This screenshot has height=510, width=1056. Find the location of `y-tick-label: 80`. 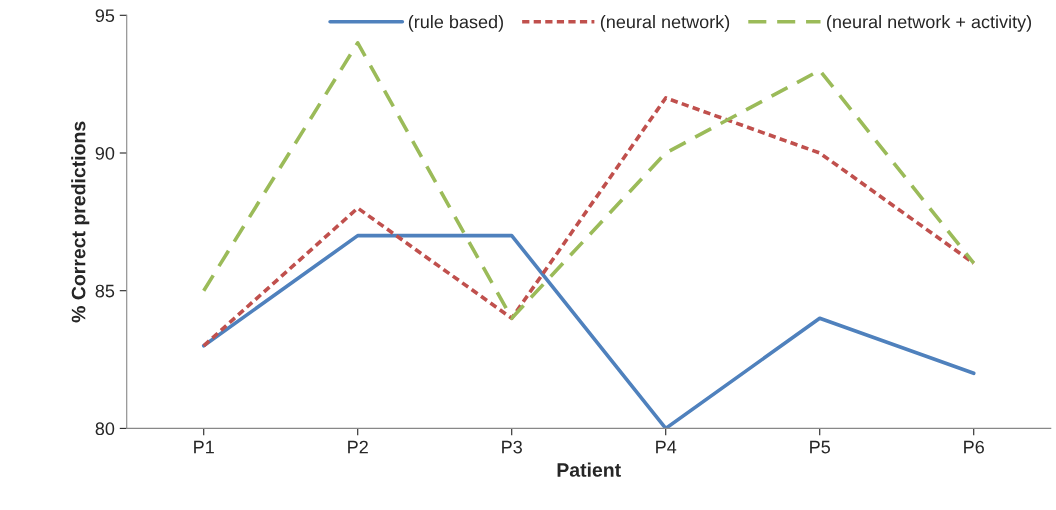

y-tick-label: 80 is located at coordinates (105, 429).